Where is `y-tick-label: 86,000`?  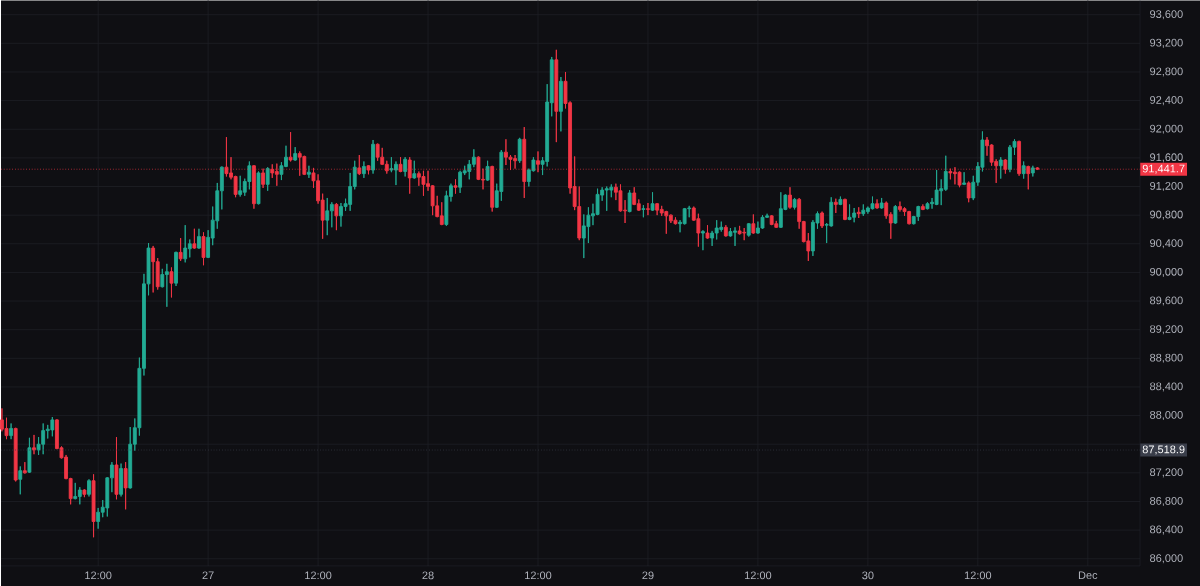 y-tick-label: 86,000 is located at coordinates (1166, 559).